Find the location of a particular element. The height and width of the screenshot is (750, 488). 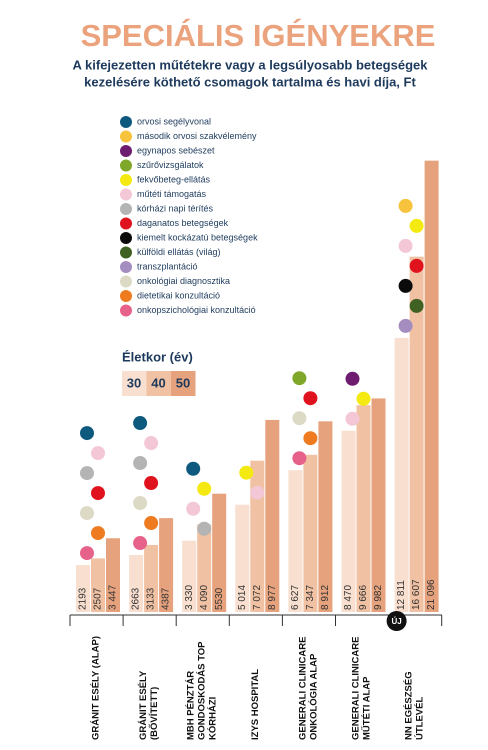

chart-title: SPECIÁLIS IGÉNYEKRE is located at coordinates (258, 35).